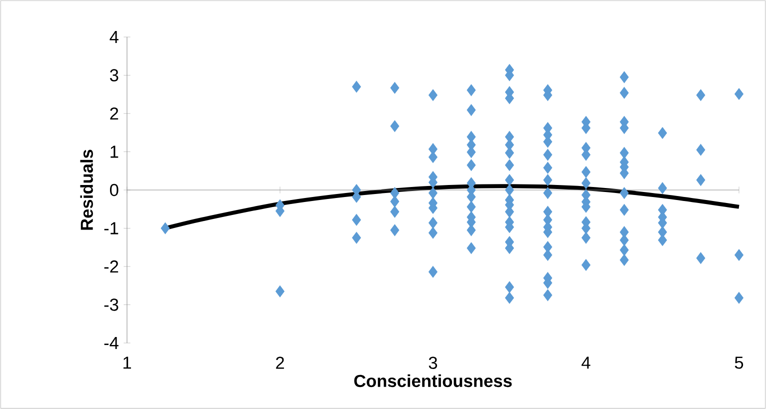 The width and height of the screenshot is (766, 409). Describe the element at coordinates (114, 75) in the screenshot. I see `y-tick-label: 3` at that location.